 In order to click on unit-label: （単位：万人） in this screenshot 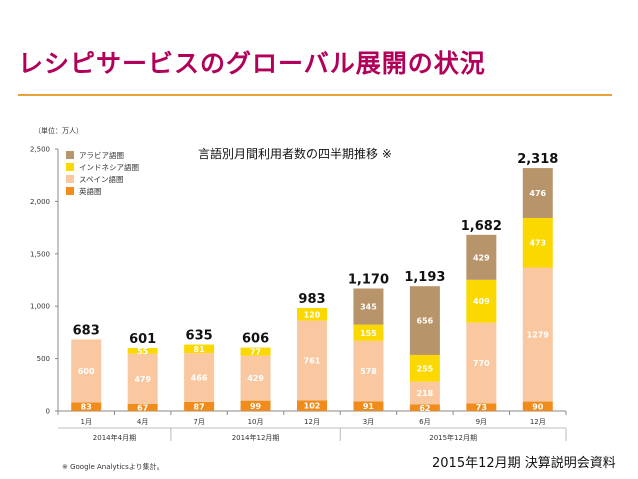, I will do `click(58, 130)`.